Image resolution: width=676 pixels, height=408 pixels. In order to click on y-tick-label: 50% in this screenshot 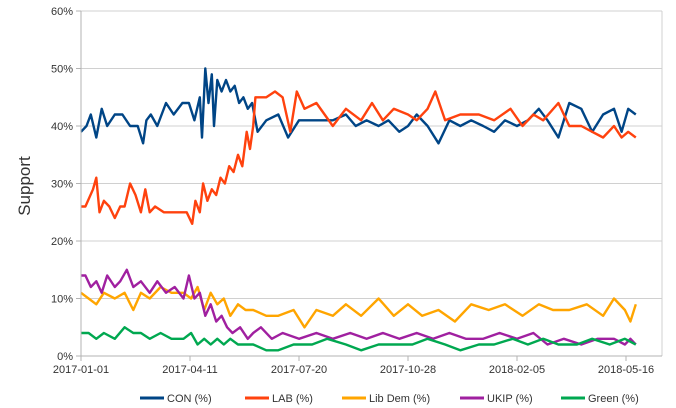, I will do `click(62, 70)`.